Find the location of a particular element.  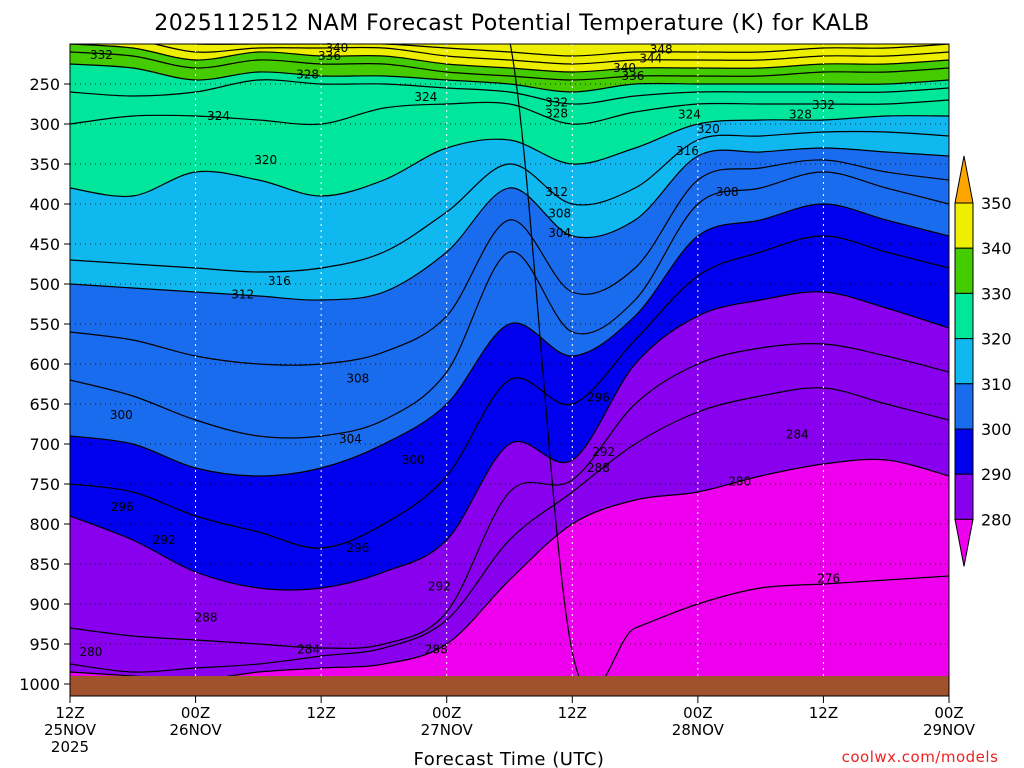

y-tick-label: 800 is located at coordinates (44, 524).